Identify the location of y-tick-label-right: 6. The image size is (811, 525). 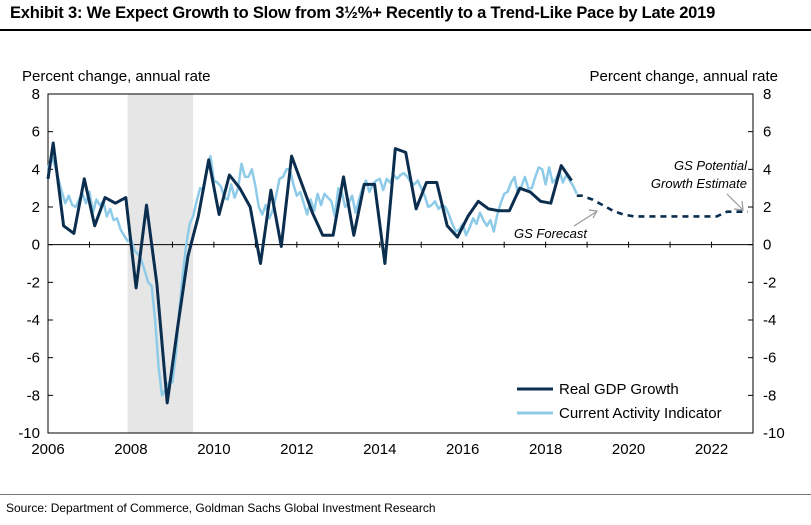
(767, 132).